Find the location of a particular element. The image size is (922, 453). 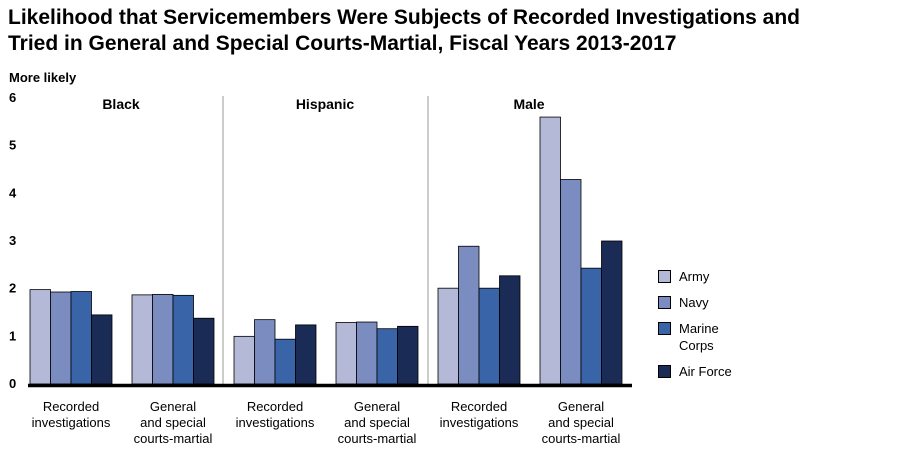

group-label: Male is located at coordinates (528, 104).